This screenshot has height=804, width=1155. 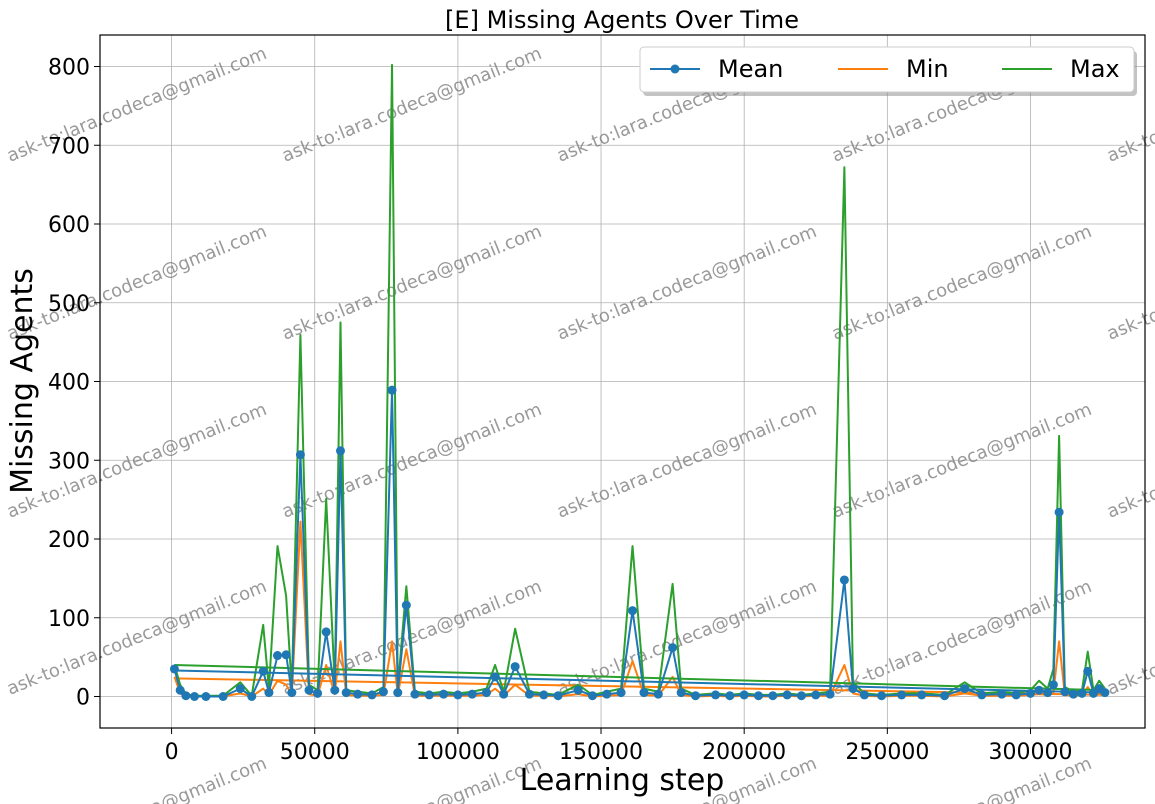 What do you see at coordinates (927, 69) in the screenshot?
I see `legend-min-label: Min` at bounding box center [927, 69].